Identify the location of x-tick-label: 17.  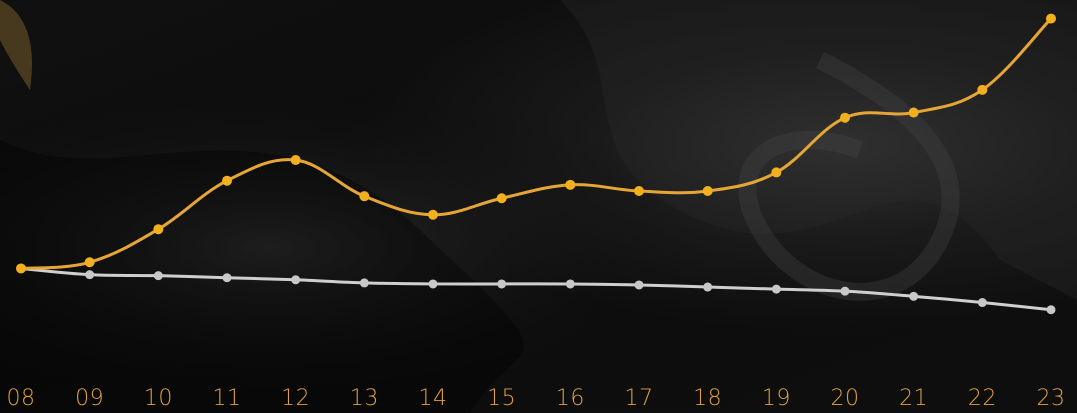
(639, 398).